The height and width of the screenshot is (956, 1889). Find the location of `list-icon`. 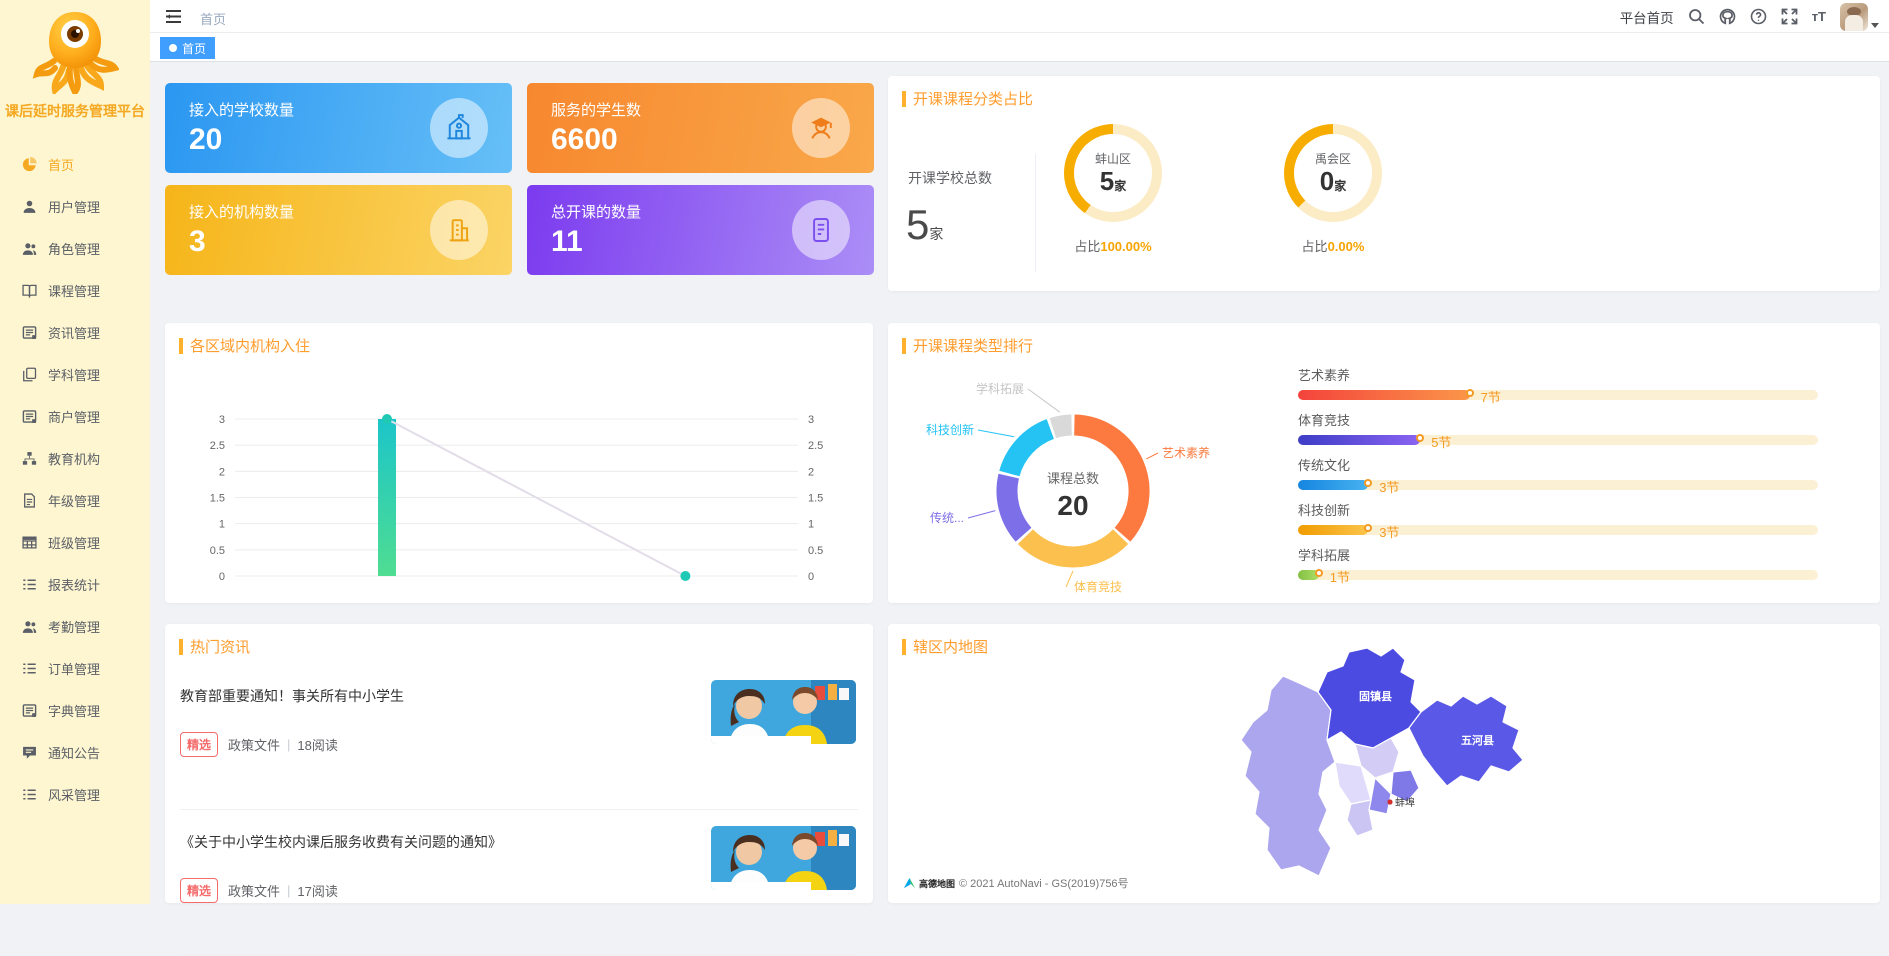

list-icon is located at coordinates (29, 668).